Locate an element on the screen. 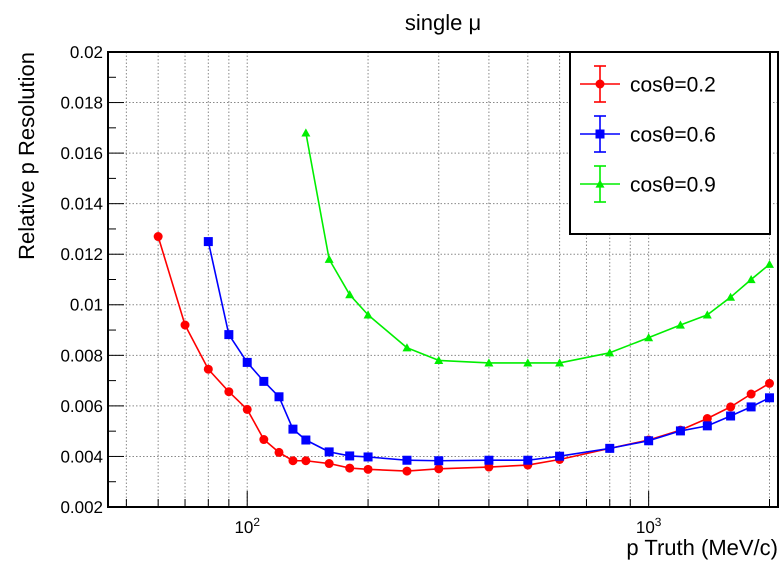 This screenshot has height=578, width=784. legend-label: cosθ=0.9 is located at coordinates (673, 184).